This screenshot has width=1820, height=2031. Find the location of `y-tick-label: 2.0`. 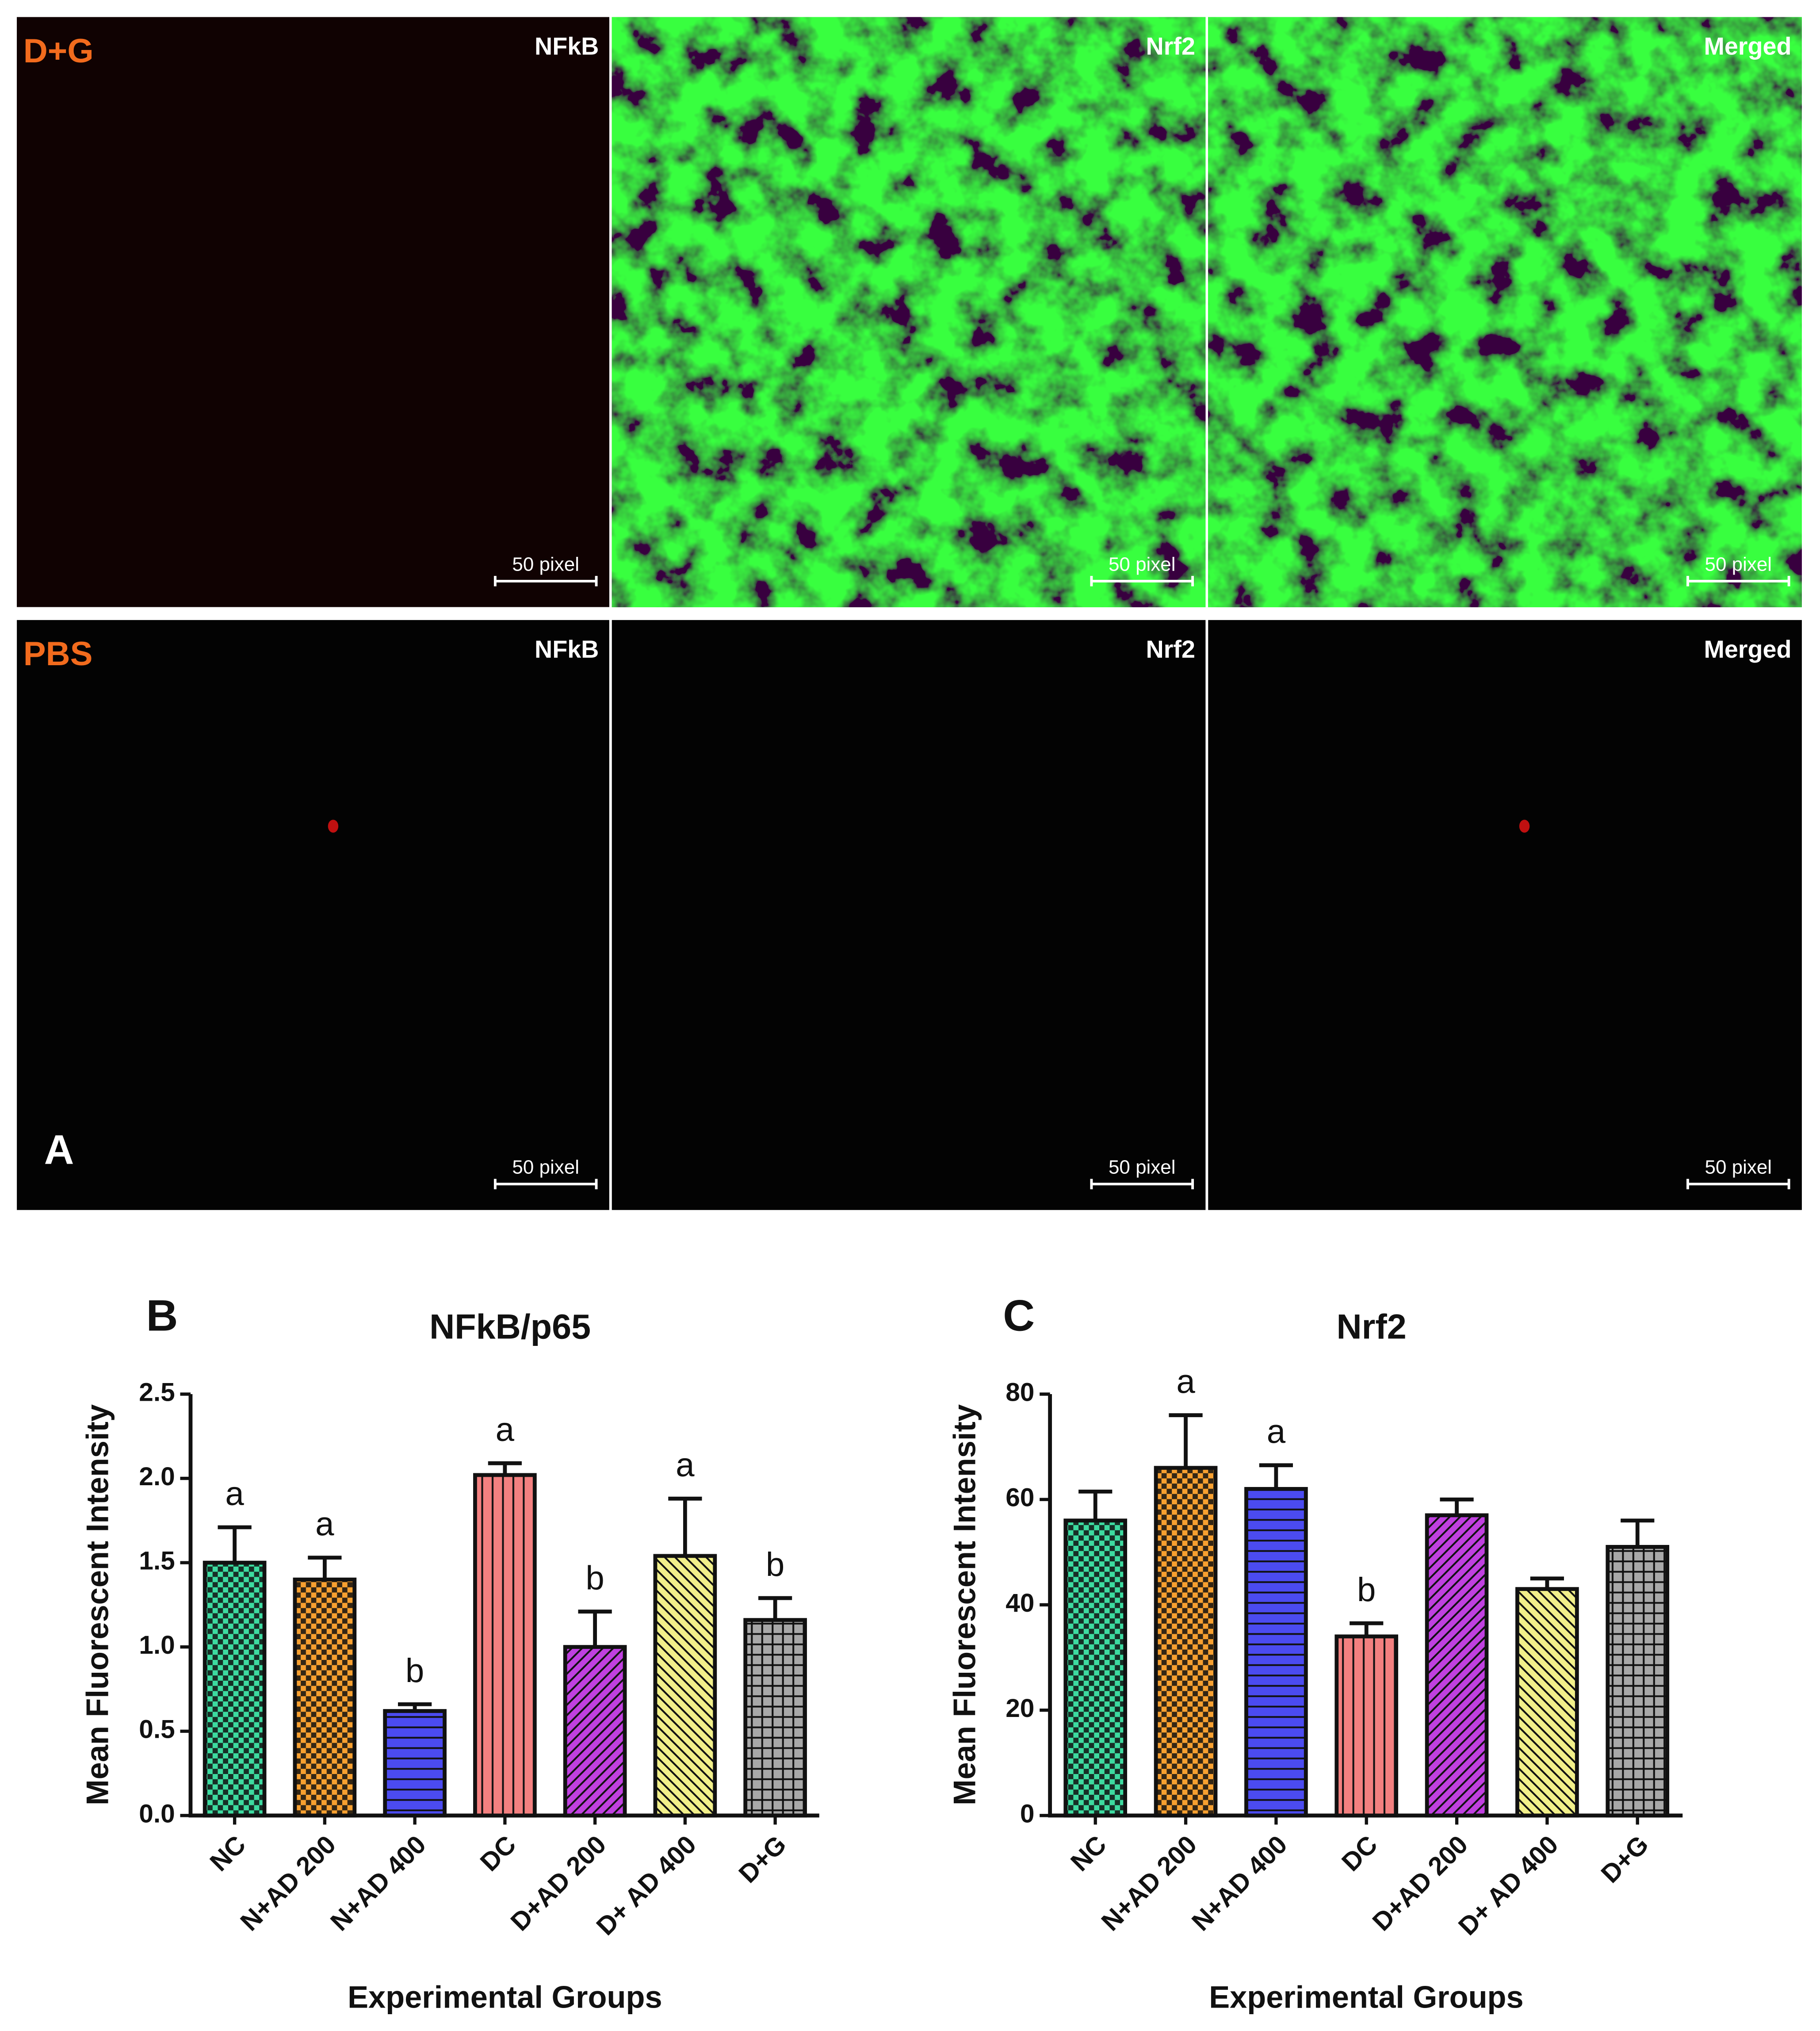

y-tick-label: 2.0 is located at coordinates (157, 1477).